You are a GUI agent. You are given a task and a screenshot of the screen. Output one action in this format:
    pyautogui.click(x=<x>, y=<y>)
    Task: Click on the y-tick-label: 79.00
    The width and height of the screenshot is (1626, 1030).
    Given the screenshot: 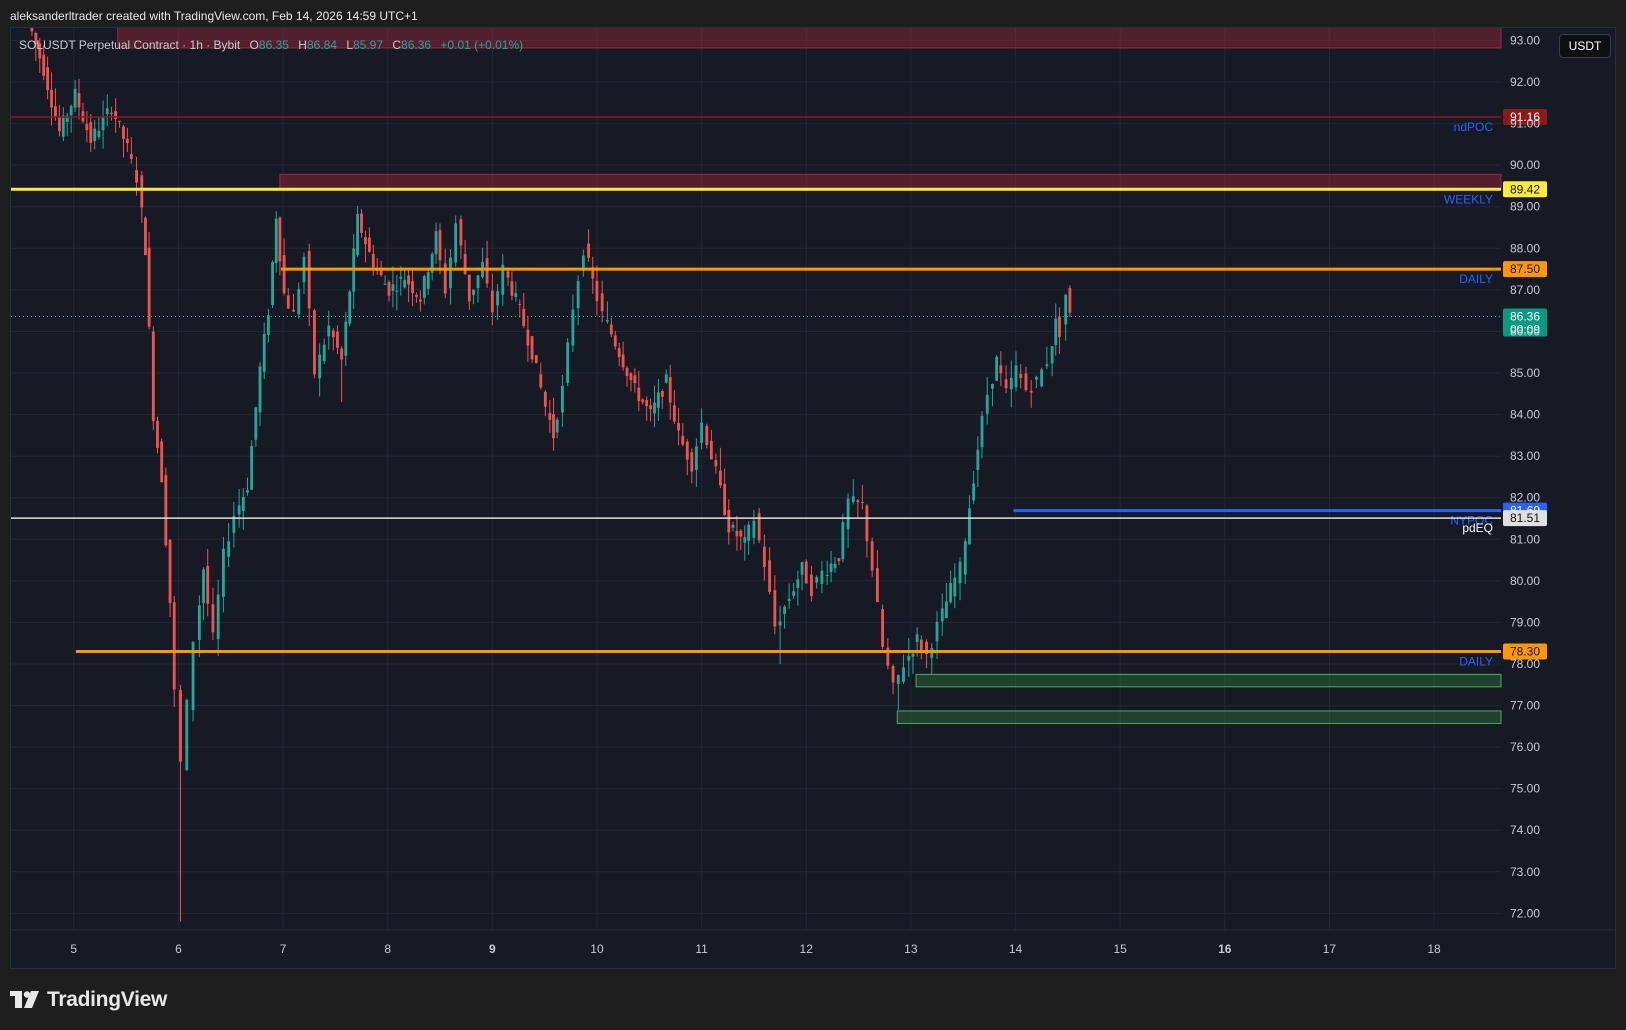 What is the action you would take?
    pyautogui.click(x=1525, y=622)
    